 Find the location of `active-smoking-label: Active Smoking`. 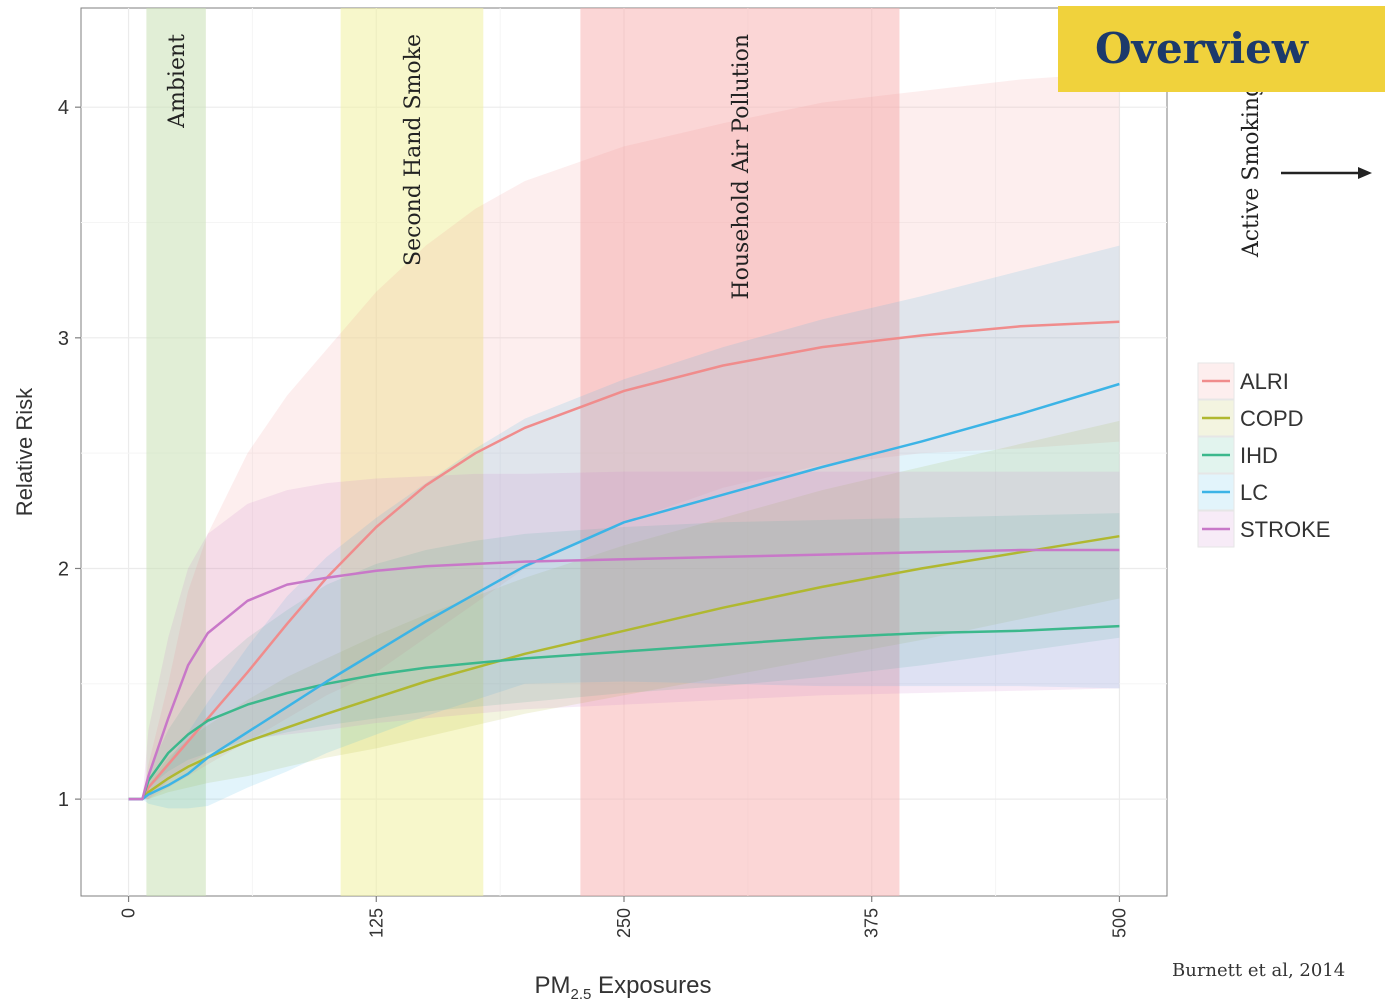

active-smoking-label: Active Smoking is located at coordinates (1251, 170).